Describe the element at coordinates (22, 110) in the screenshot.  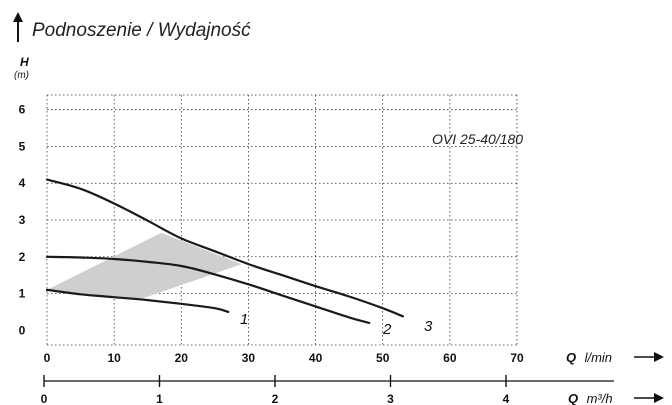
I see `y-tick-label: 6` at that location.